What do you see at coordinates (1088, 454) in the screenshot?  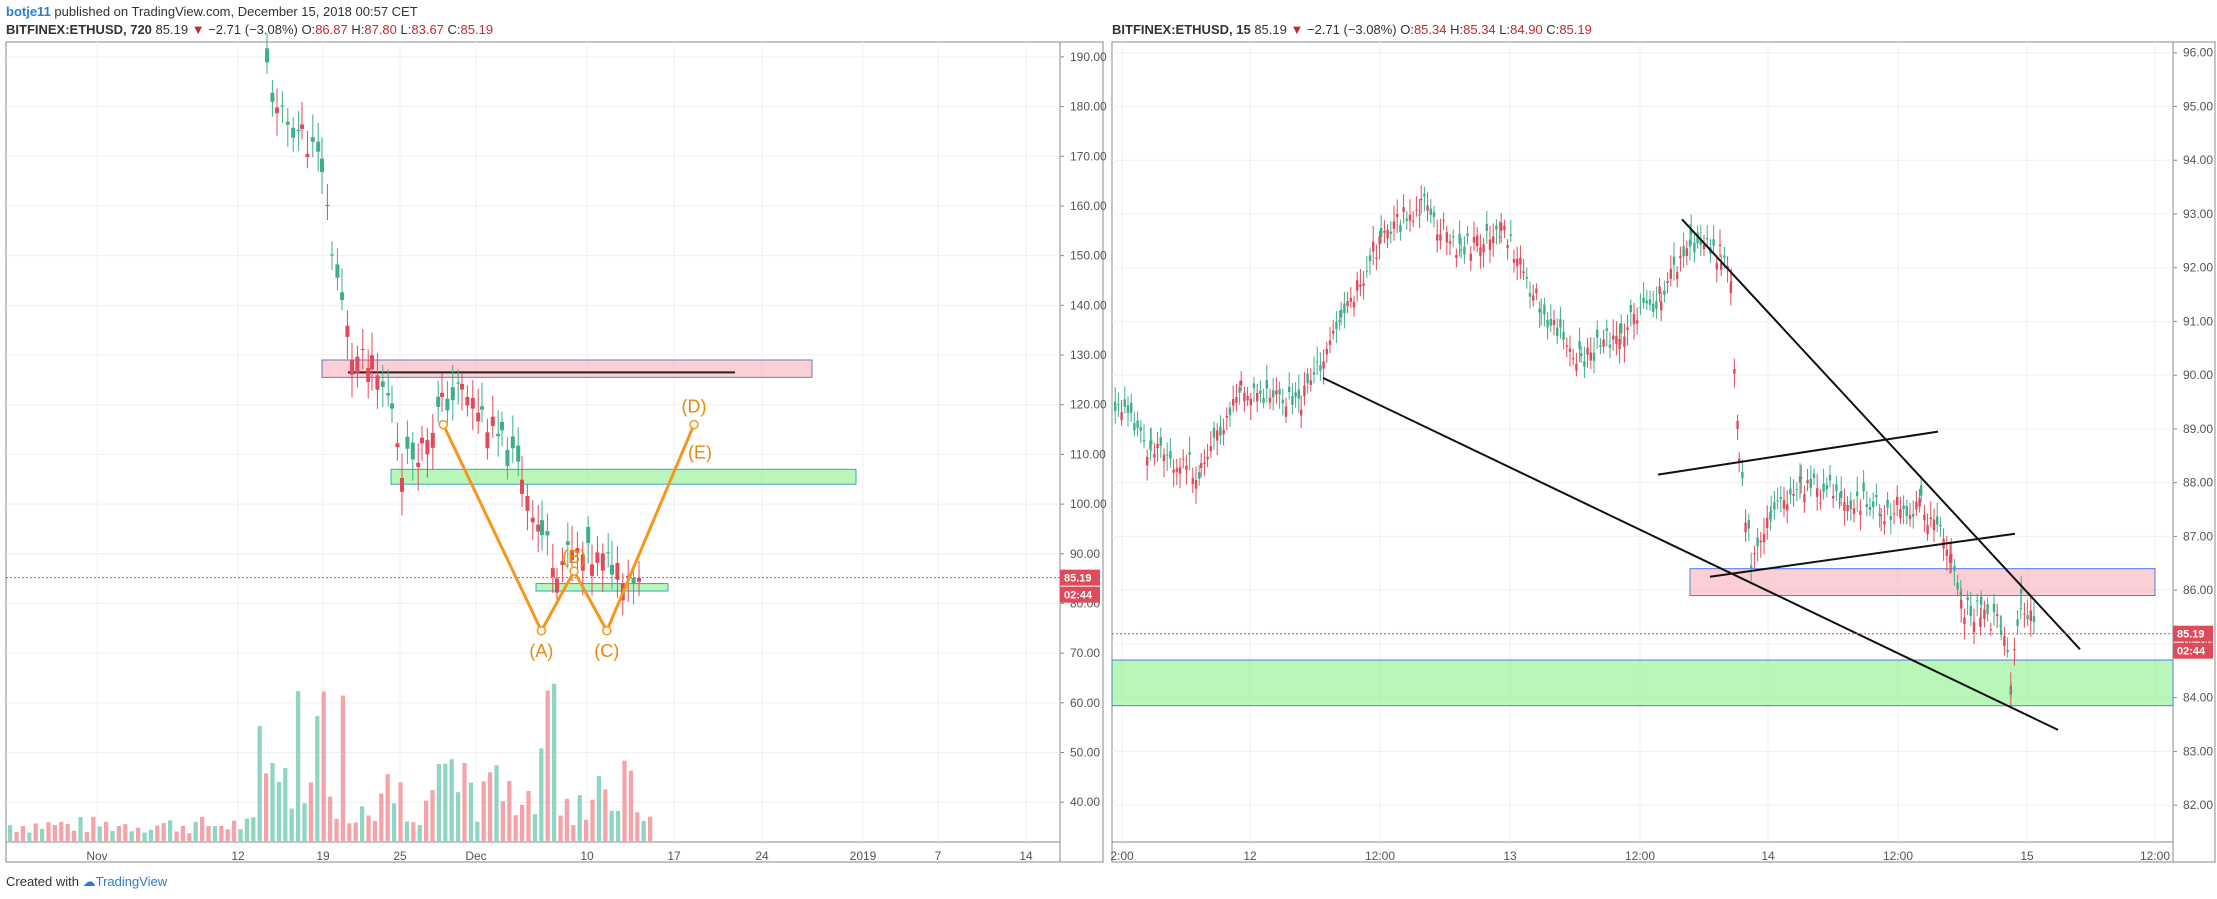 I see `y-tick-label: 110.00` at bounding box center [1088, 454].